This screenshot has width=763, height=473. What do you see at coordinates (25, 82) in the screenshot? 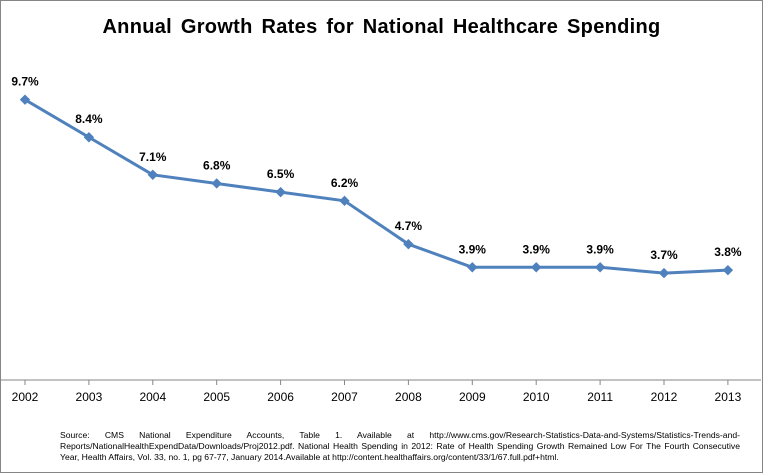
I see `data-label: 9.7%` at bounding box center [25, 82].